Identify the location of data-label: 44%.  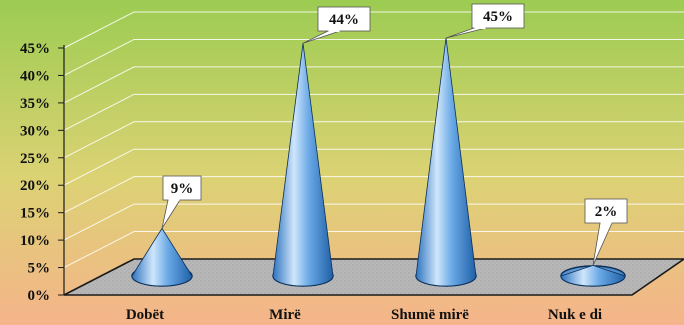
(344, 20).